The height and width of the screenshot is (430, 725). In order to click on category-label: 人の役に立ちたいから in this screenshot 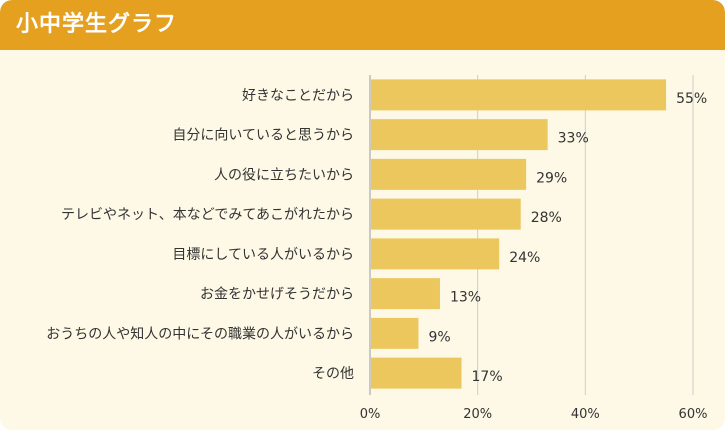, I will do `click(284, 175)`.